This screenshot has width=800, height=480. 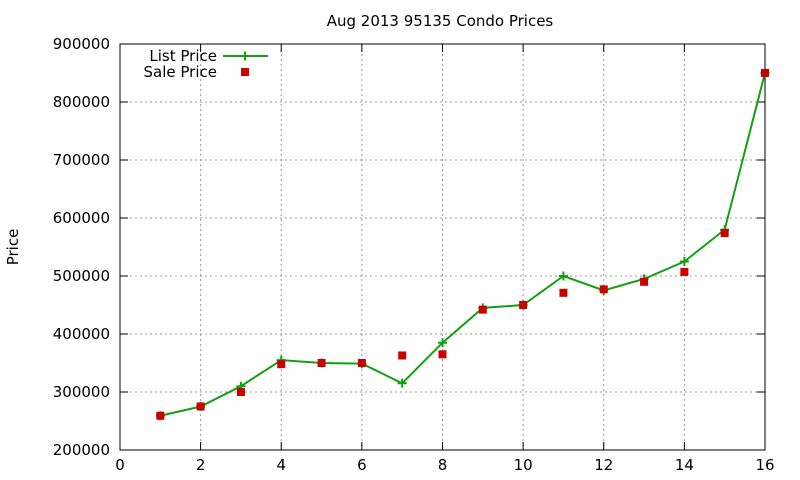 What do you see at coordinates (245, 56) in the screenshot?
I see `legend-marker-list-price` at bounding box center [245, 56].